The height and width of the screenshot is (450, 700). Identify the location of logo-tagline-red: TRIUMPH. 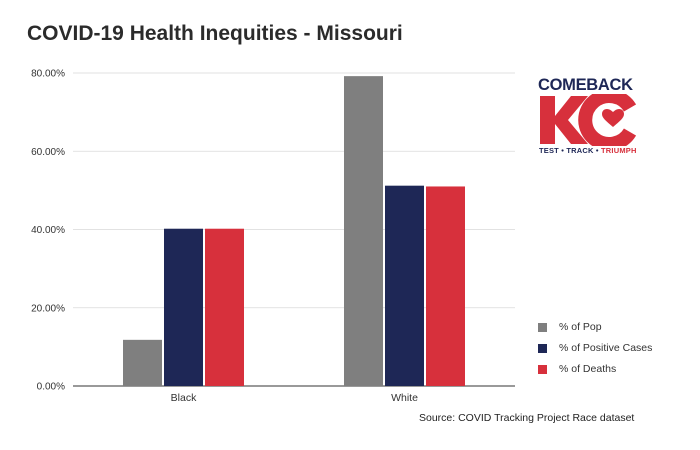
(619, 150).